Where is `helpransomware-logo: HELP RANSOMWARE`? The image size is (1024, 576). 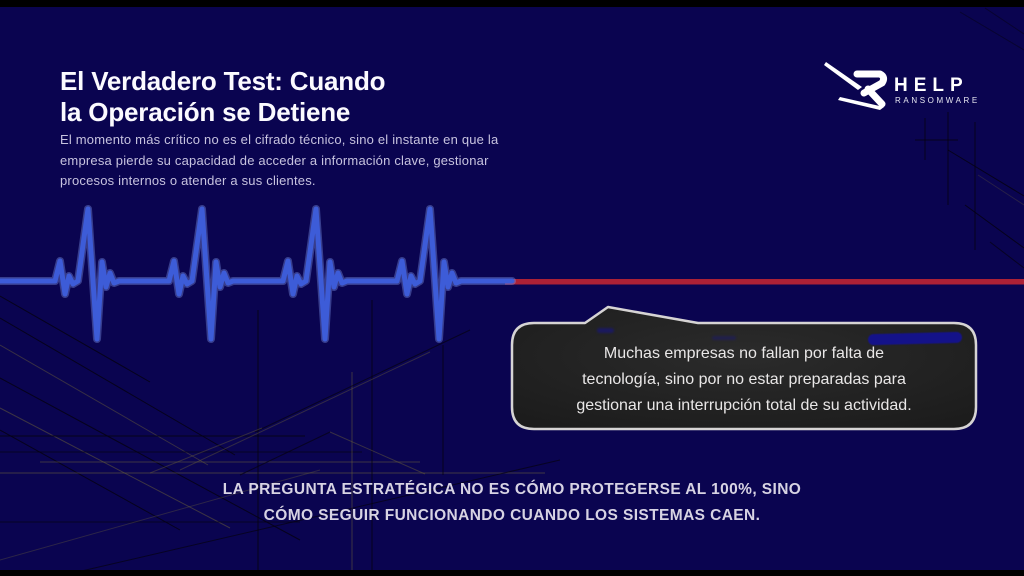
helpransomware-logo: HELP RANSOMWARE is located at coordinates (900, 86).